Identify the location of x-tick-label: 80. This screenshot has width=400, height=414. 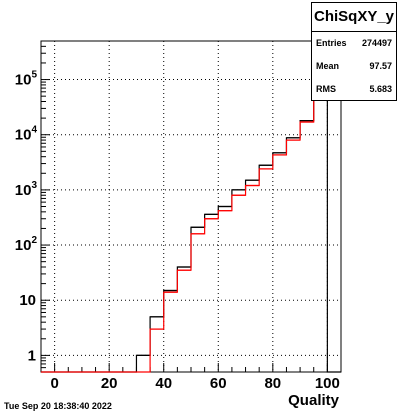
(272, 383).